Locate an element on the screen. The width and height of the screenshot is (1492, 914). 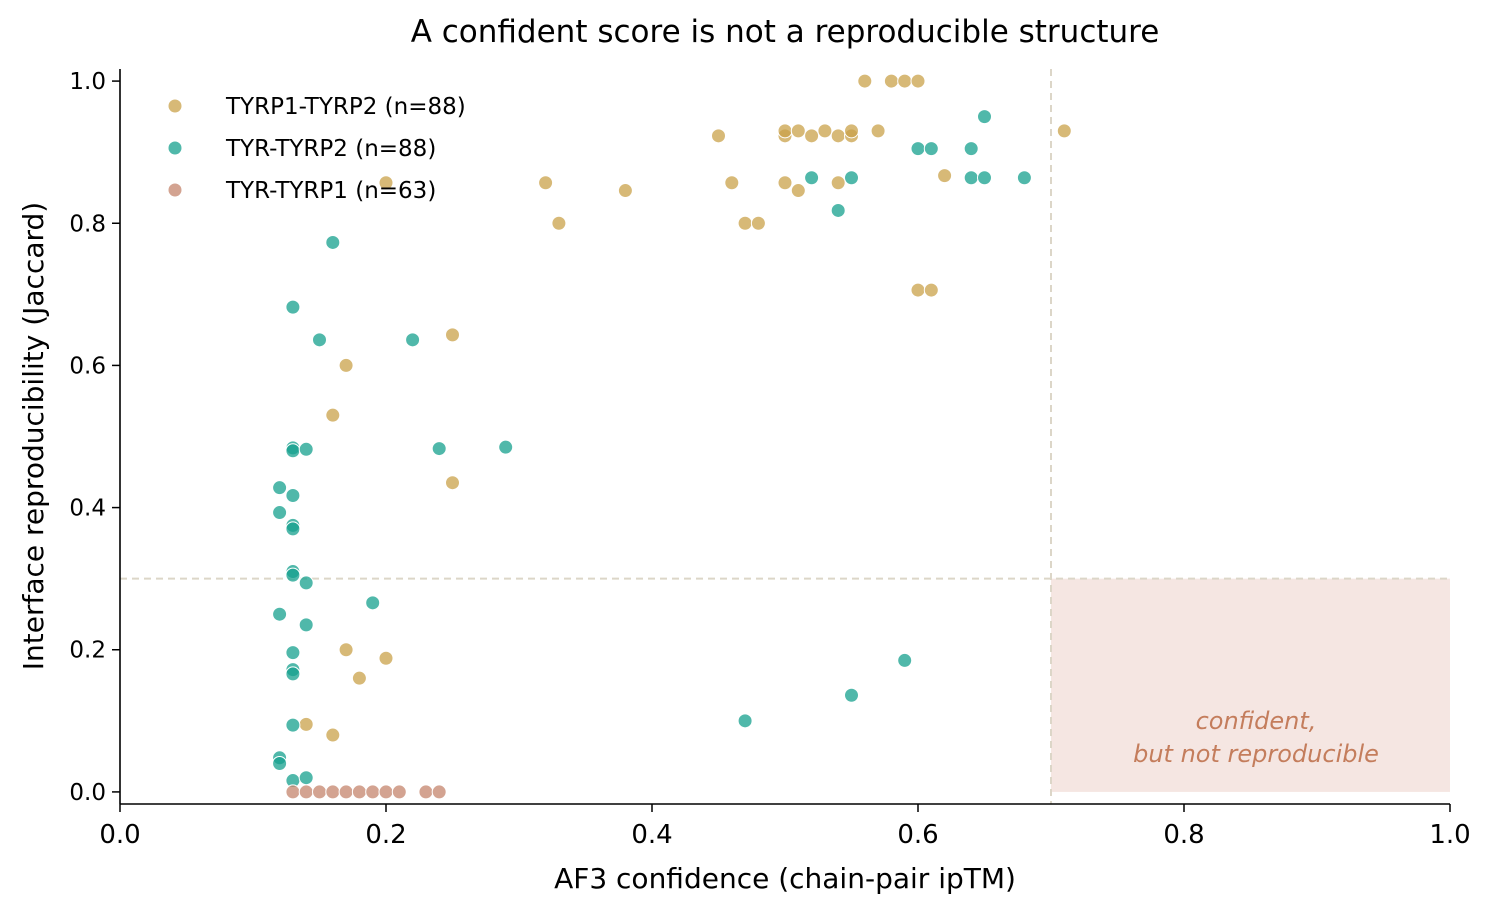
x-tick-label: 0.0 is located at coordinates (119, 835).